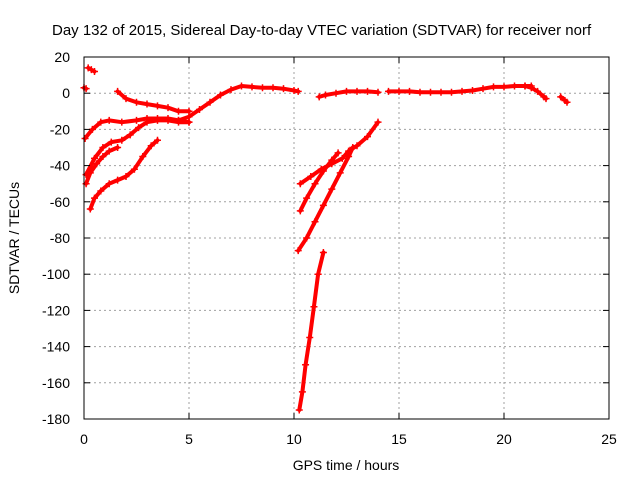 The image size is (640, 480). I want to click on y-tick-label: 0, so click(66, 93).